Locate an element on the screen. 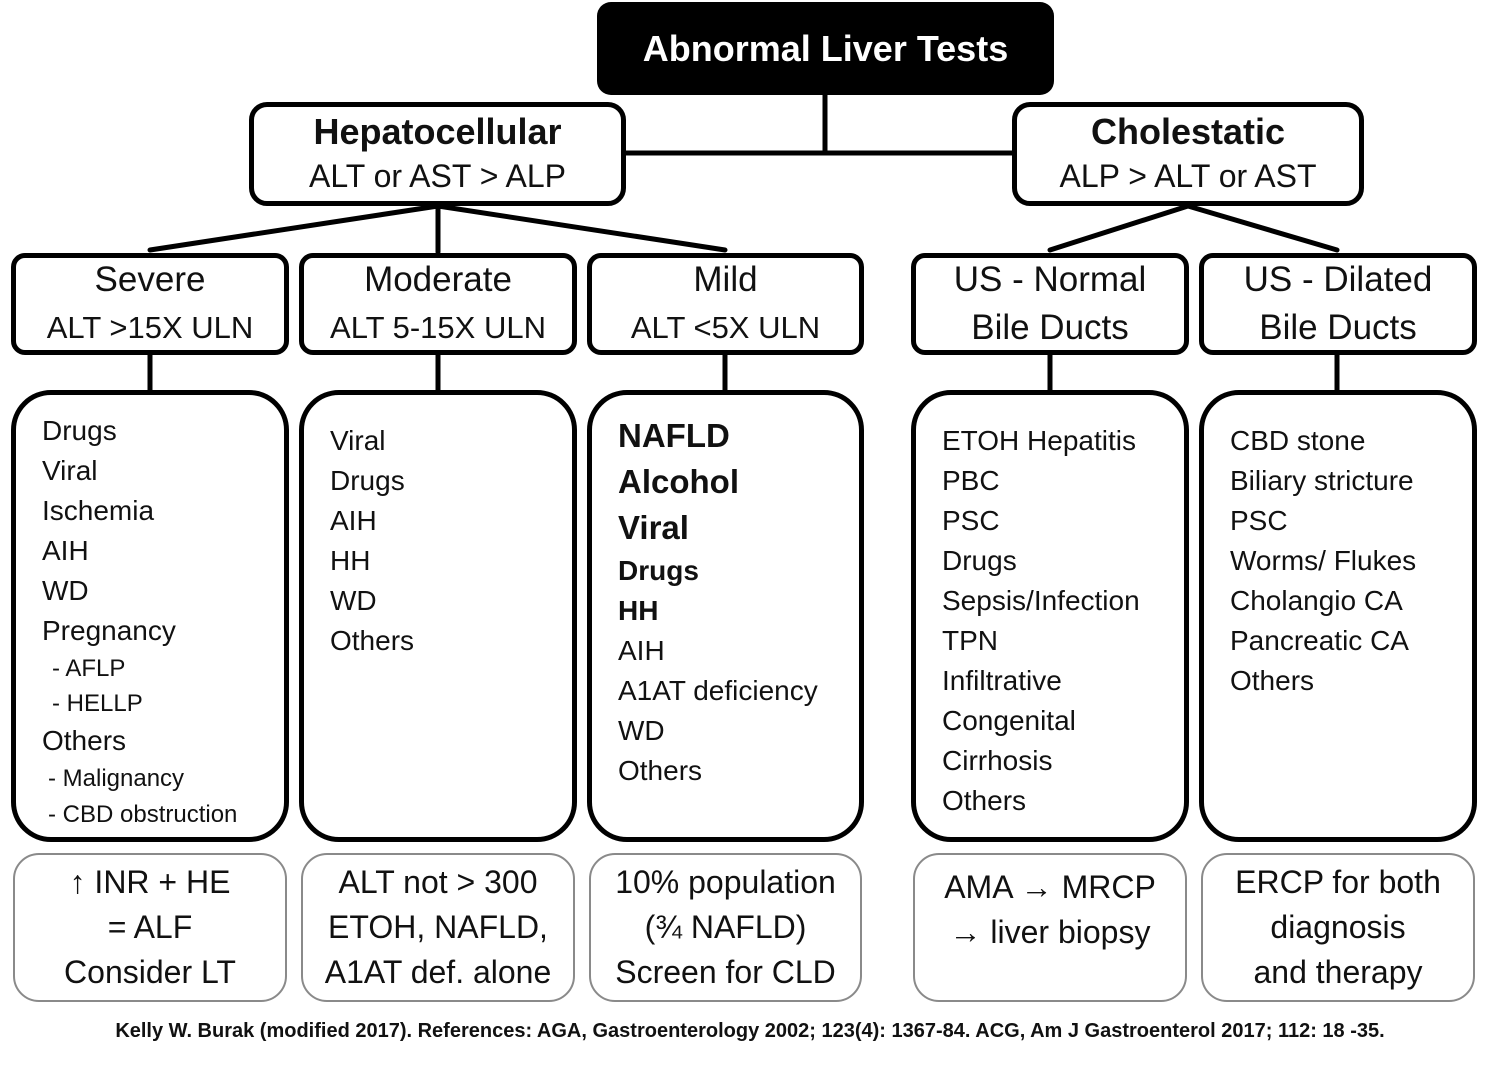  hepatocellular-criteria: ALT or AST > ALP is located at coordinates (437, 176).